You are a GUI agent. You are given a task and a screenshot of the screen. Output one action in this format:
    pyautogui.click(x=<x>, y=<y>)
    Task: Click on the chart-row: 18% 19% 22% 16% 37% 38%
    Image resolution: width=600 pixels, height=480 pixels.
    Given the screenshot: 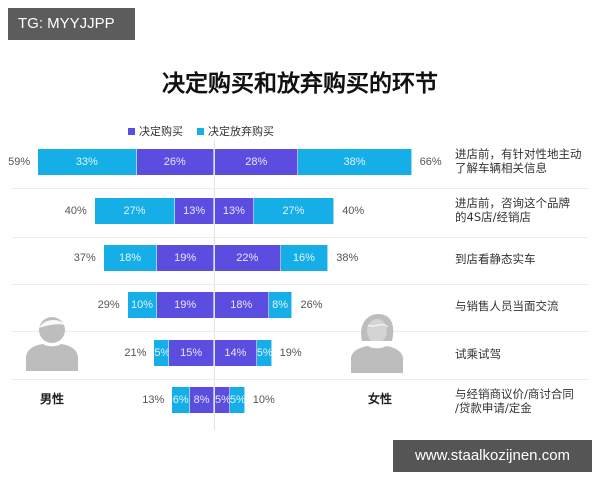 What is the action you would take?
    pyautogui.click(x=300, y=258)
    